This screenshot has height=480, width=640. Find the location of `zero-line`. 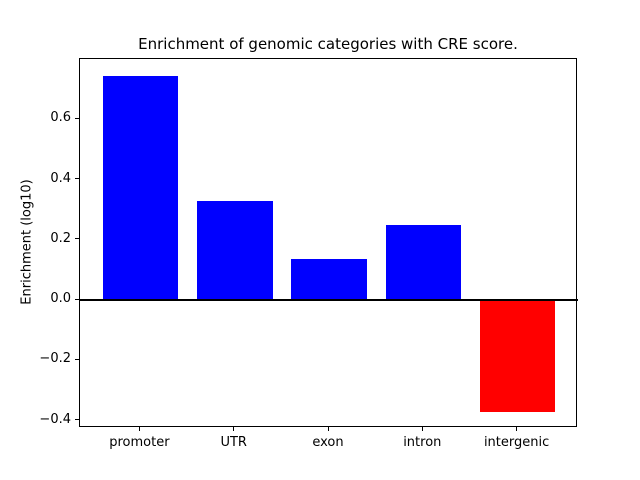

zero-line is located at coordinates (329, 300).